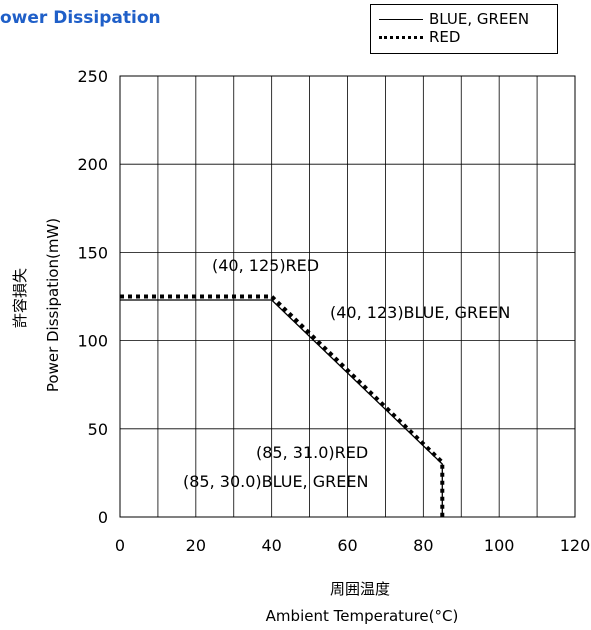 Image resolution: width=591 pixels, height=630 pixels. Describe the element at coordinates (401, 19) in the screenshot. I see `legend-swatch-solid` at that location.